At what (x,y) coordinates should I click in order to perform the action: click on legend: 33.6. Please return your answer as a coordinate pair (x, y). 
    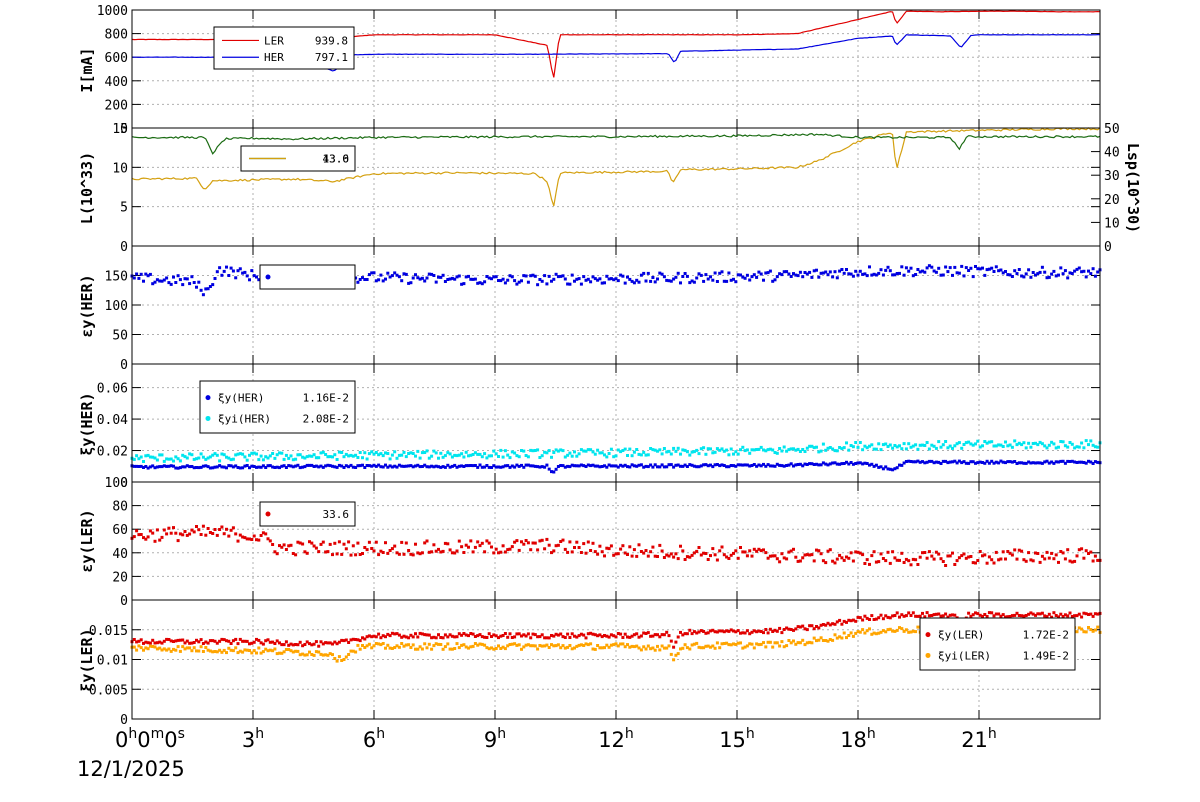
    Looking at the image, I should click on (307, 514).